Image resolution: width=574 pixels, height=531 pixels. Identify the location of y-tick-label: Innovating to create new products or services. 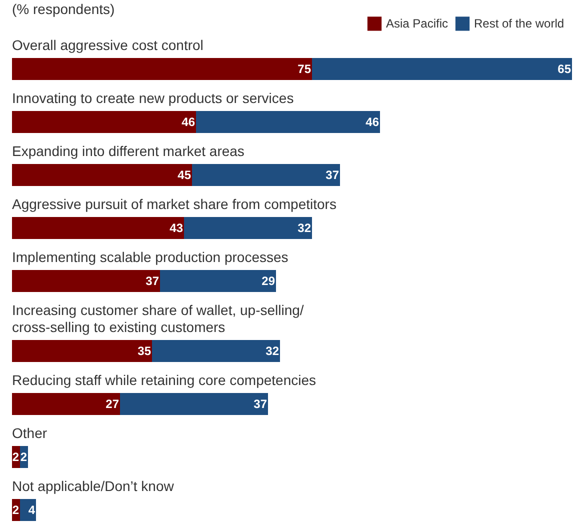
(153, 98).